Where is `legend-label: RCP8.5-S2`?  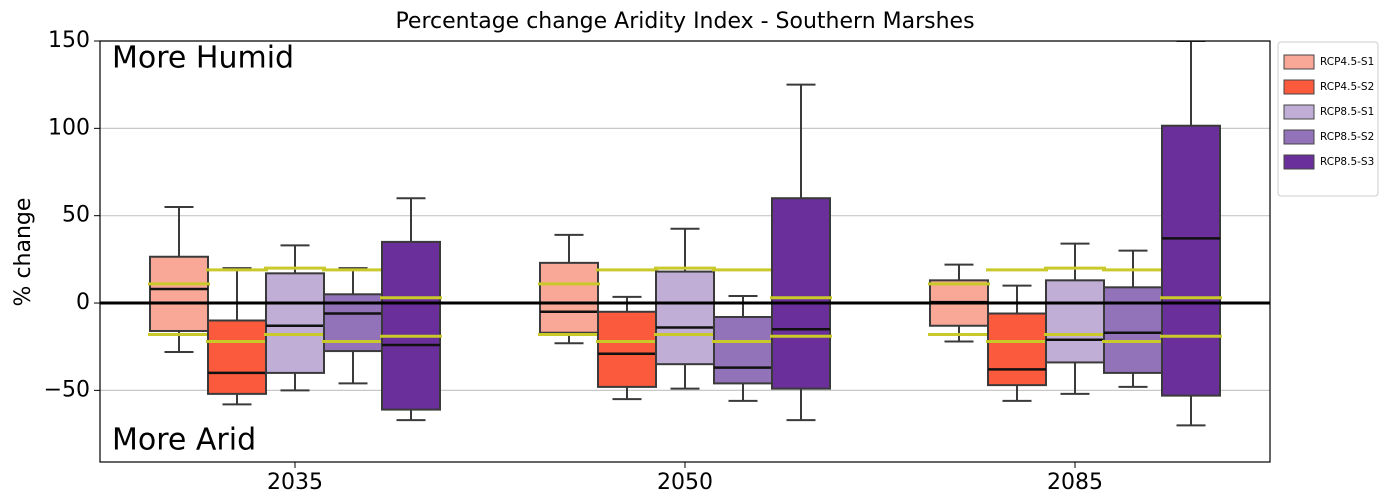 legend-label: RCP8.5-S2 is located at coordinates (1347, 137).